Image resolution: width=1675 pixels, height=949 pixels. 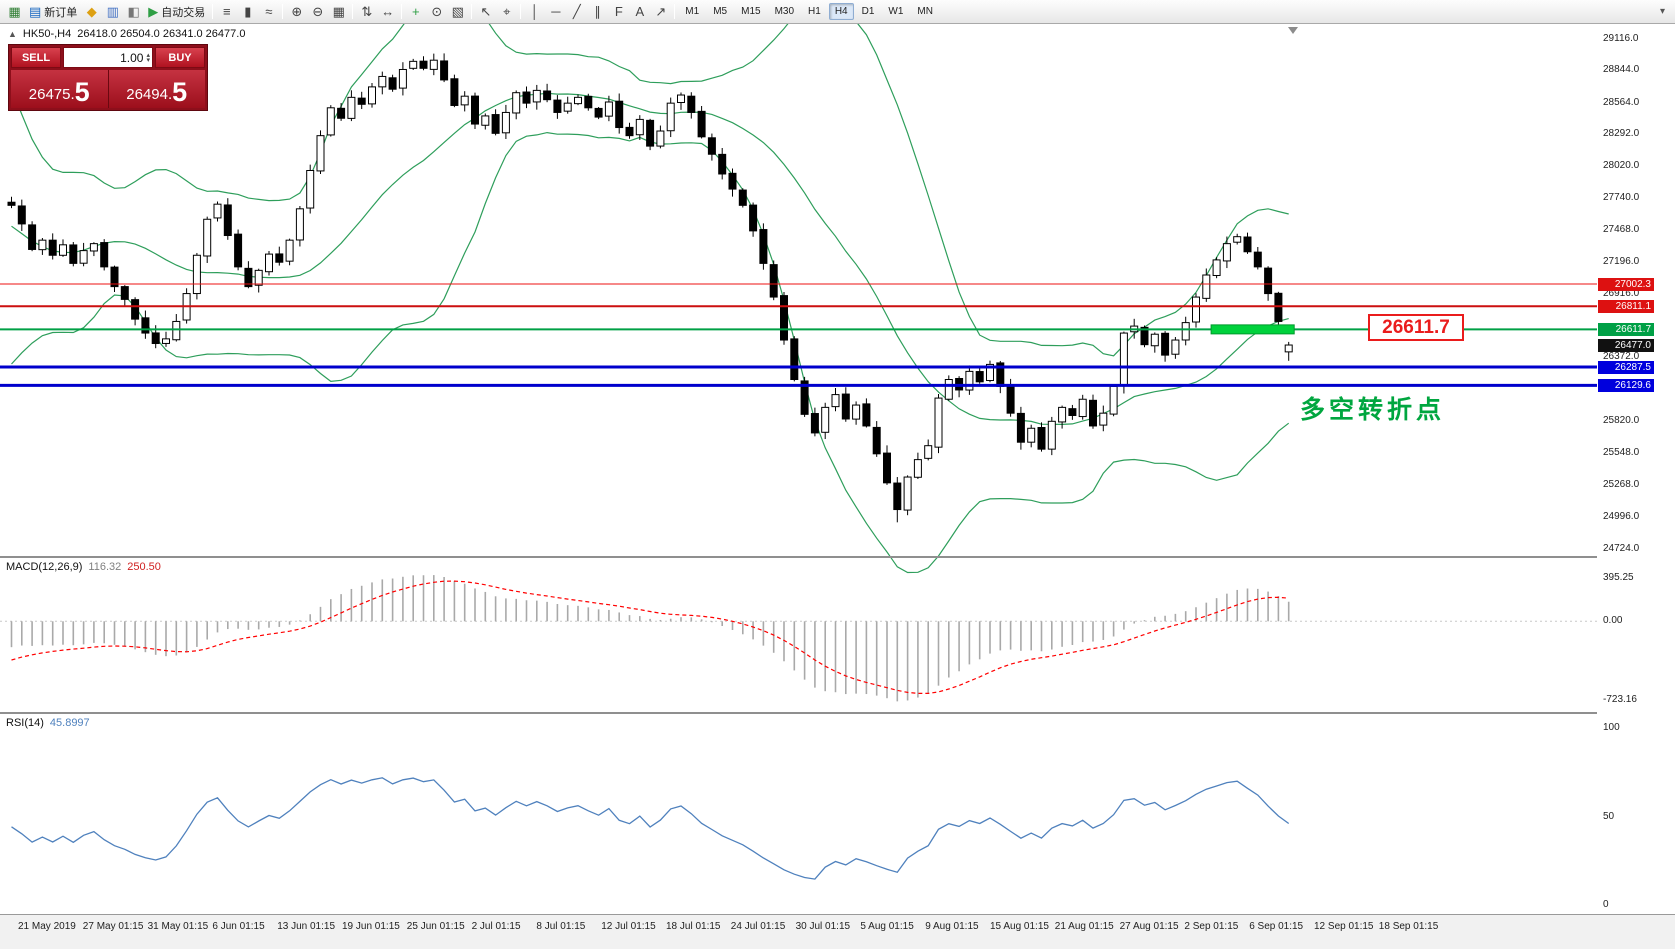 I want to click on horizontal-line-icon: ─, so click(x=555, y=12).